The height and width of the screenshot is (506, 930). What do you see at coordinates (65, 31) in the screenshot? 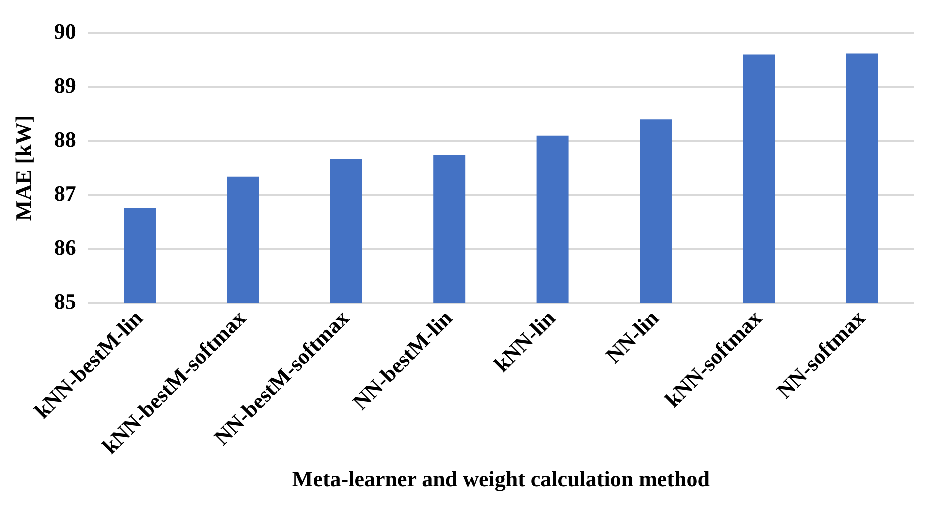
I see `y-tick-label: 90` at bounding box center [65, 31].